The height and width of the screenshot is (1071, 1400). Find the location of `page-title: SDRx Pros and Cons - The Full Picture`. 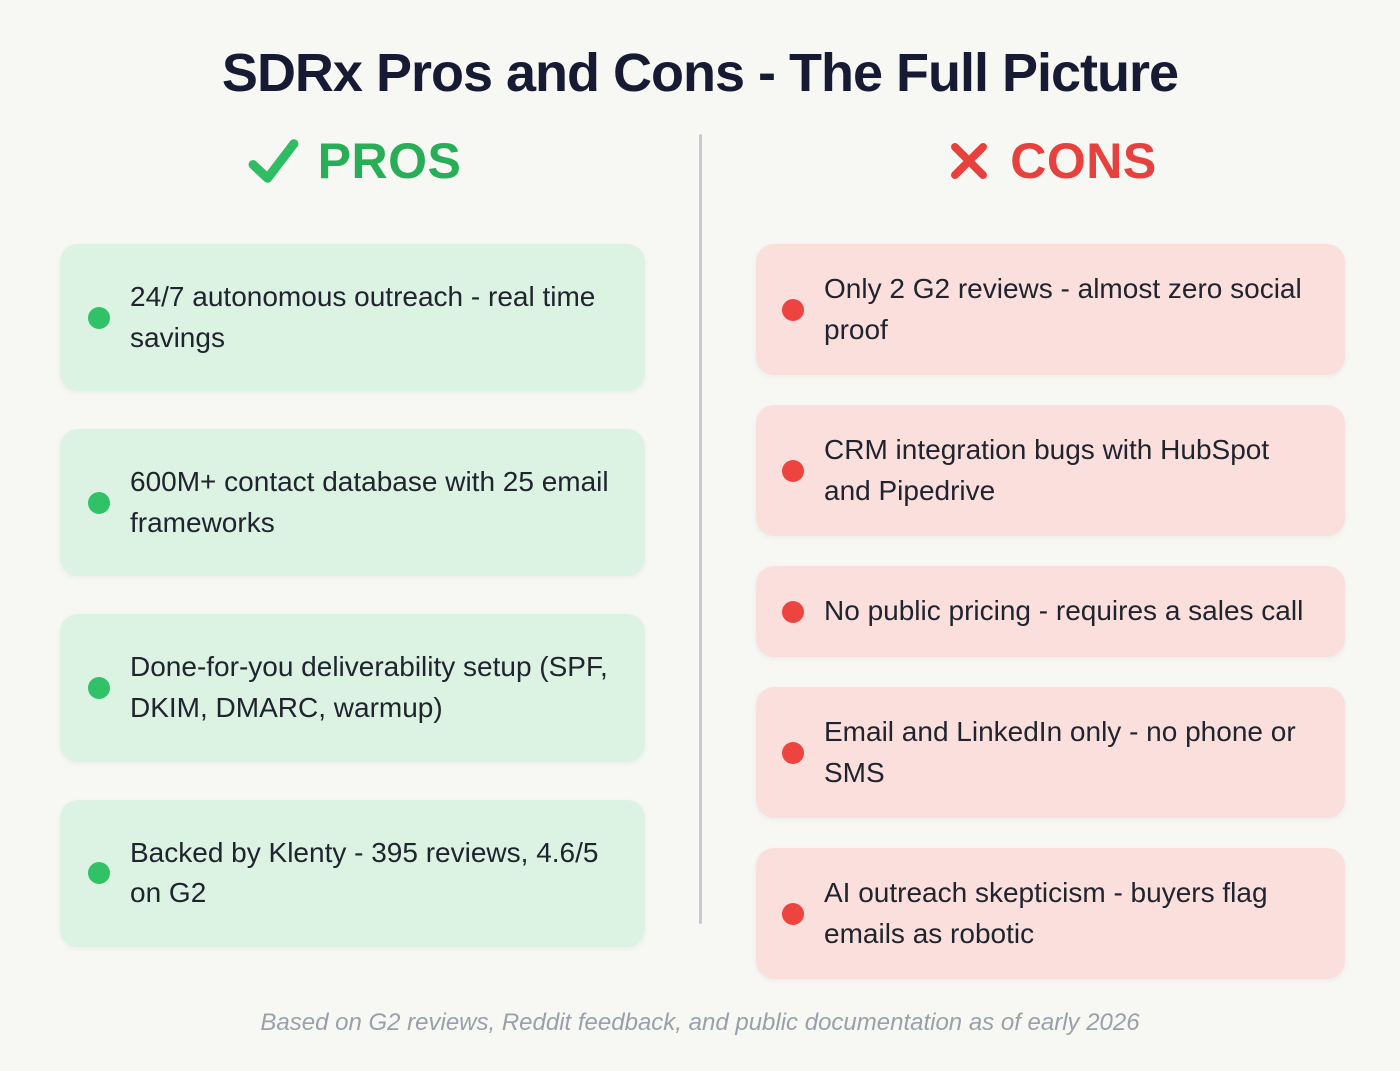

page-title: SDRx Pros and Cons - The Full Picture is located at coordinates (700, 73).